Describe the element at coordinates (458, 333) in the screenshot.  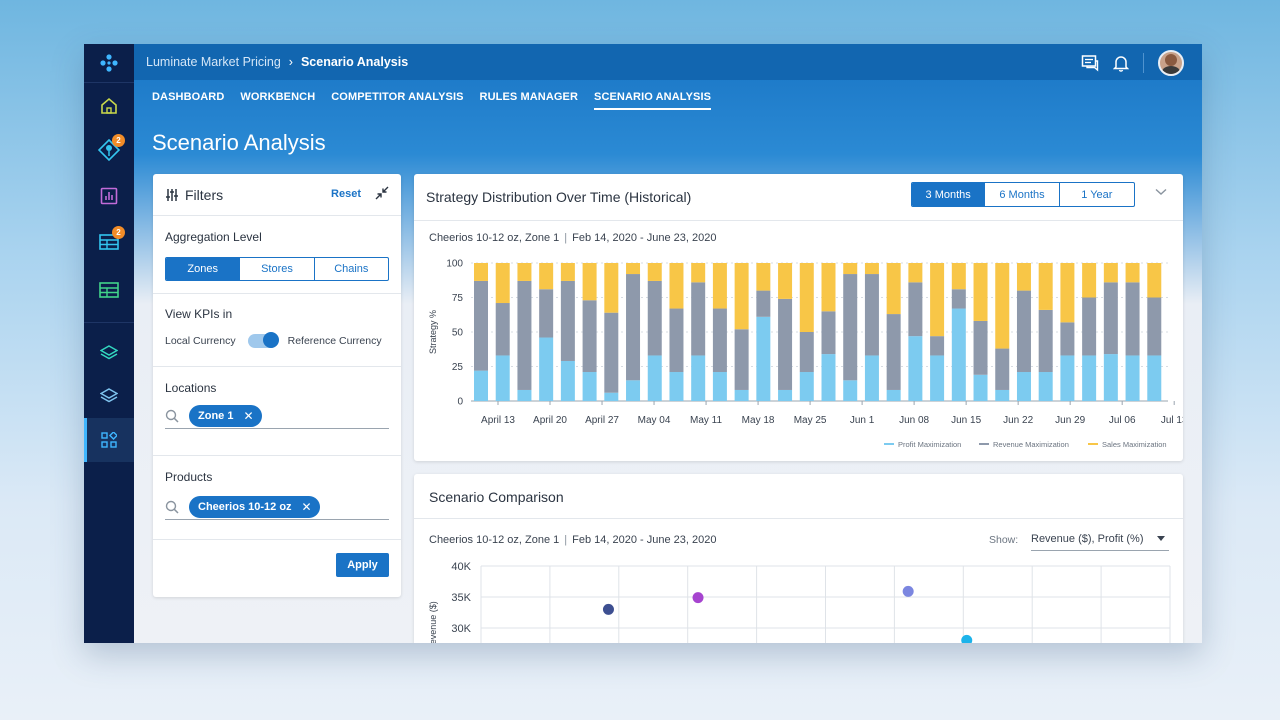
I see `y-tick-label: 50` at that location.